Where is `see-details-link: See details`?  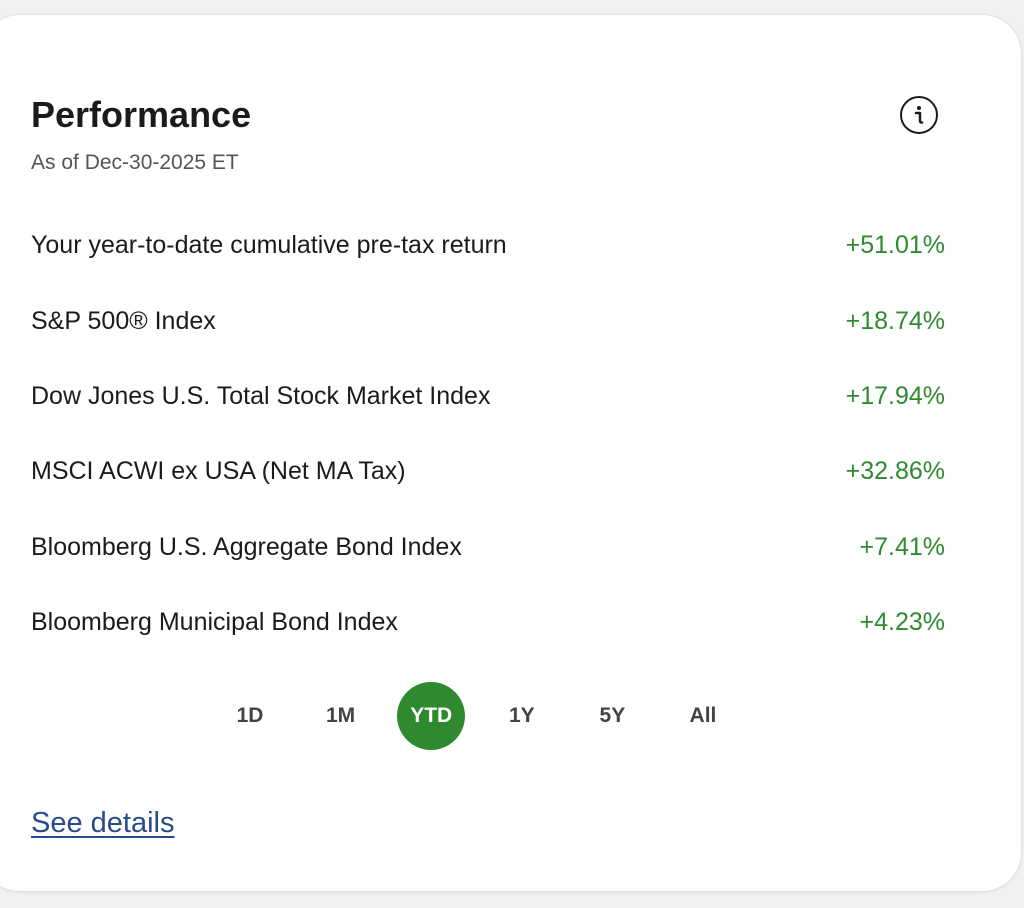
see-details-link: See details is located at coordinates (103, 823).